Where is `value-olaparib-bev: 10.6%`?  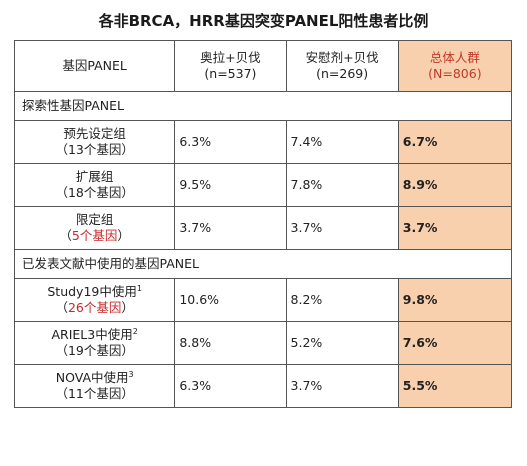
value-olaparib-bev: 10.6% is located at coordinates (230, 300).